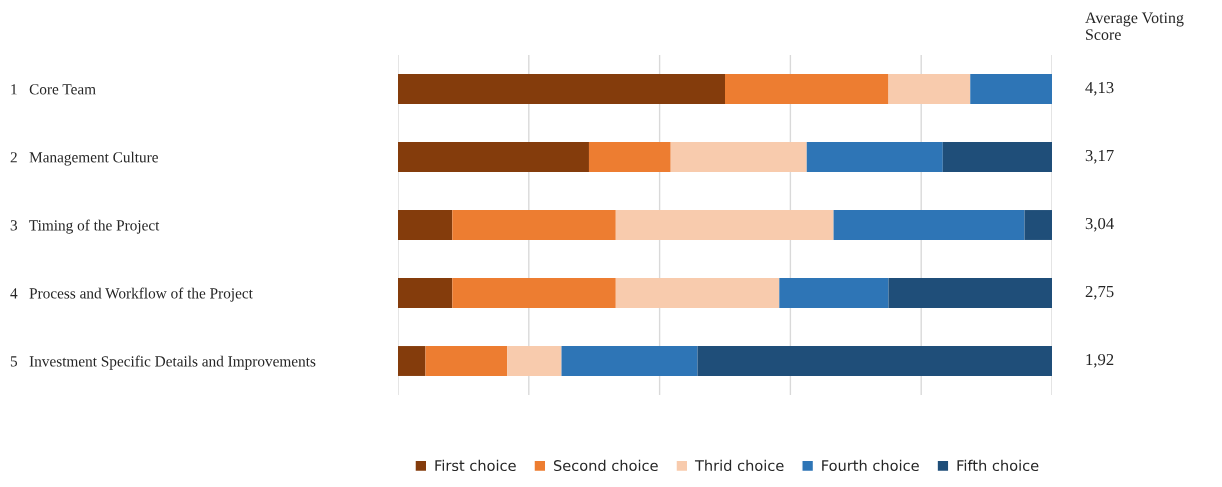 This screenshot has height=487, width=1222. What do you see at coordinates (998, 465) in the screenshot?
I see `legend-label: Fifth choice` at bounding box center [998, 465].